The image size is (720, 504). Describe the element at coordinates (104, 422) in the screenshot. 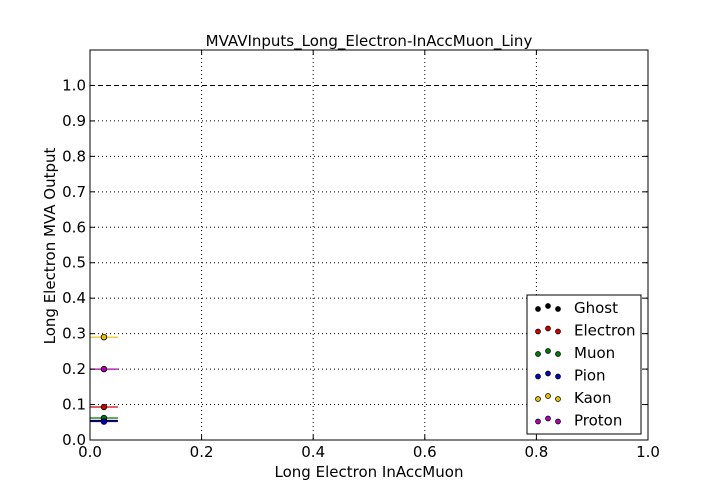

I see `point-pion` at that location.